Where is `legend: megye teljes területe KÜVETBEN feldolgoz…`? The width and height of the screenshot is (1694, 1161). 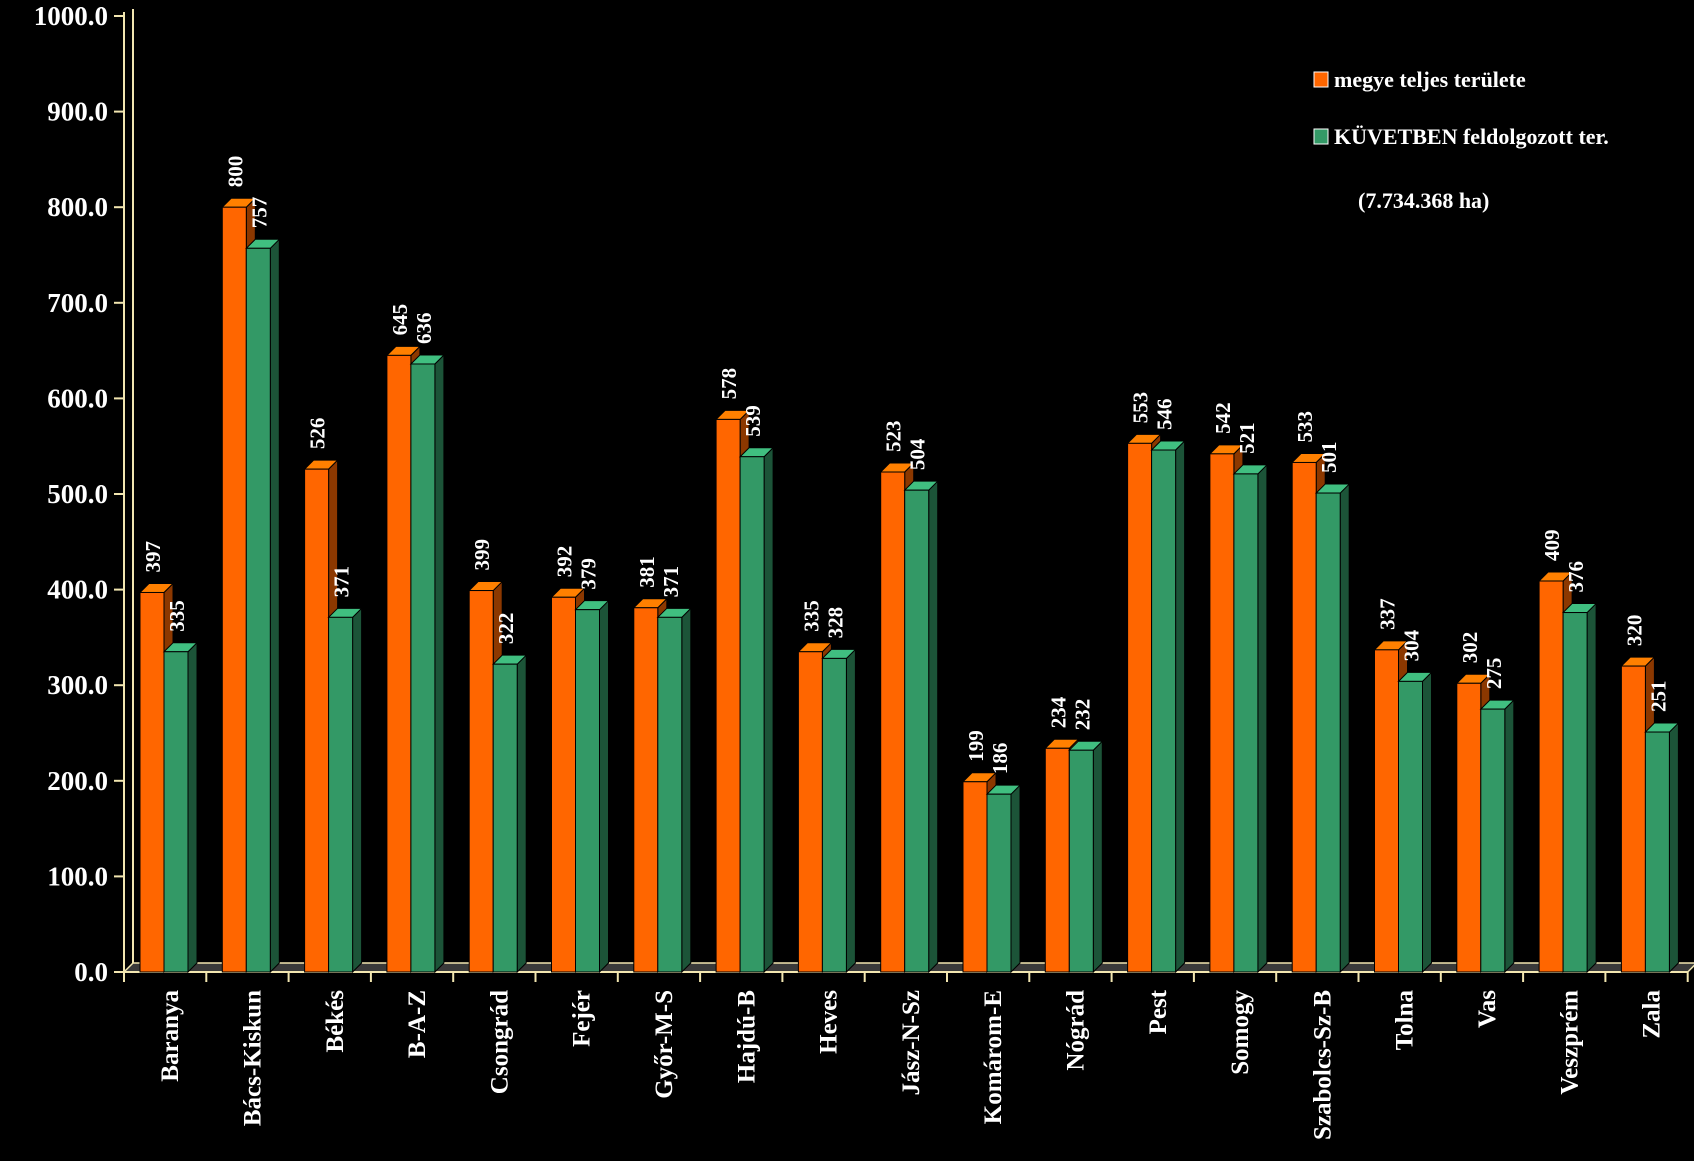 legend: megye teljes területe KÜVETBEN feldolgoz… is located at coordinates (1461, 140).